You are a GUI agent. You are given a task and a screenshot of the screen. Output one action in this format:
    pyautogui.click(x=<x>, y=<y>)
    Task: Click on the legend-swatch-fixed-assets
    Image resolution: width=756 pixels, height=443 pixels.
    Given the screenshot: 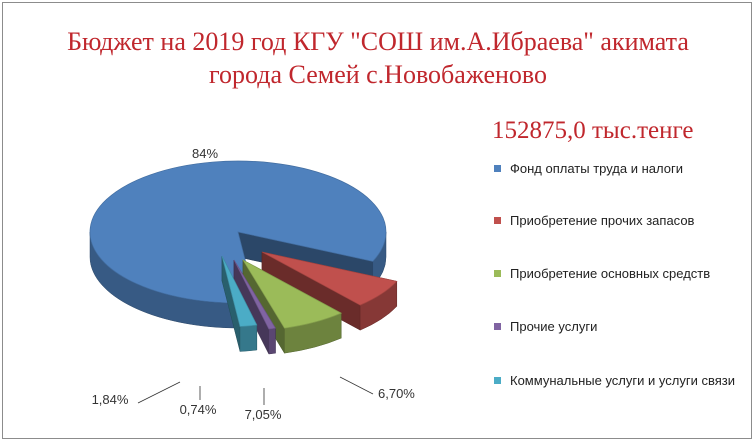 What is the action you would take?
    pyautogui.click(x=497, y=273)
    